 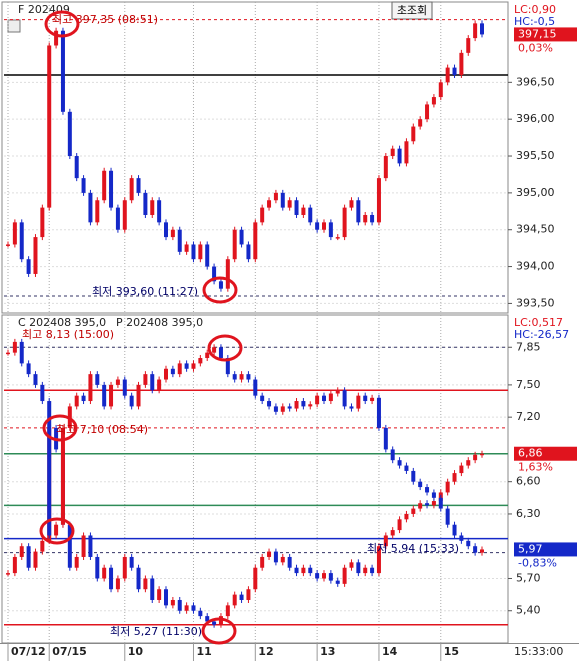 I want to click on query-button-label: 초조회, so click(x=412, y=10).